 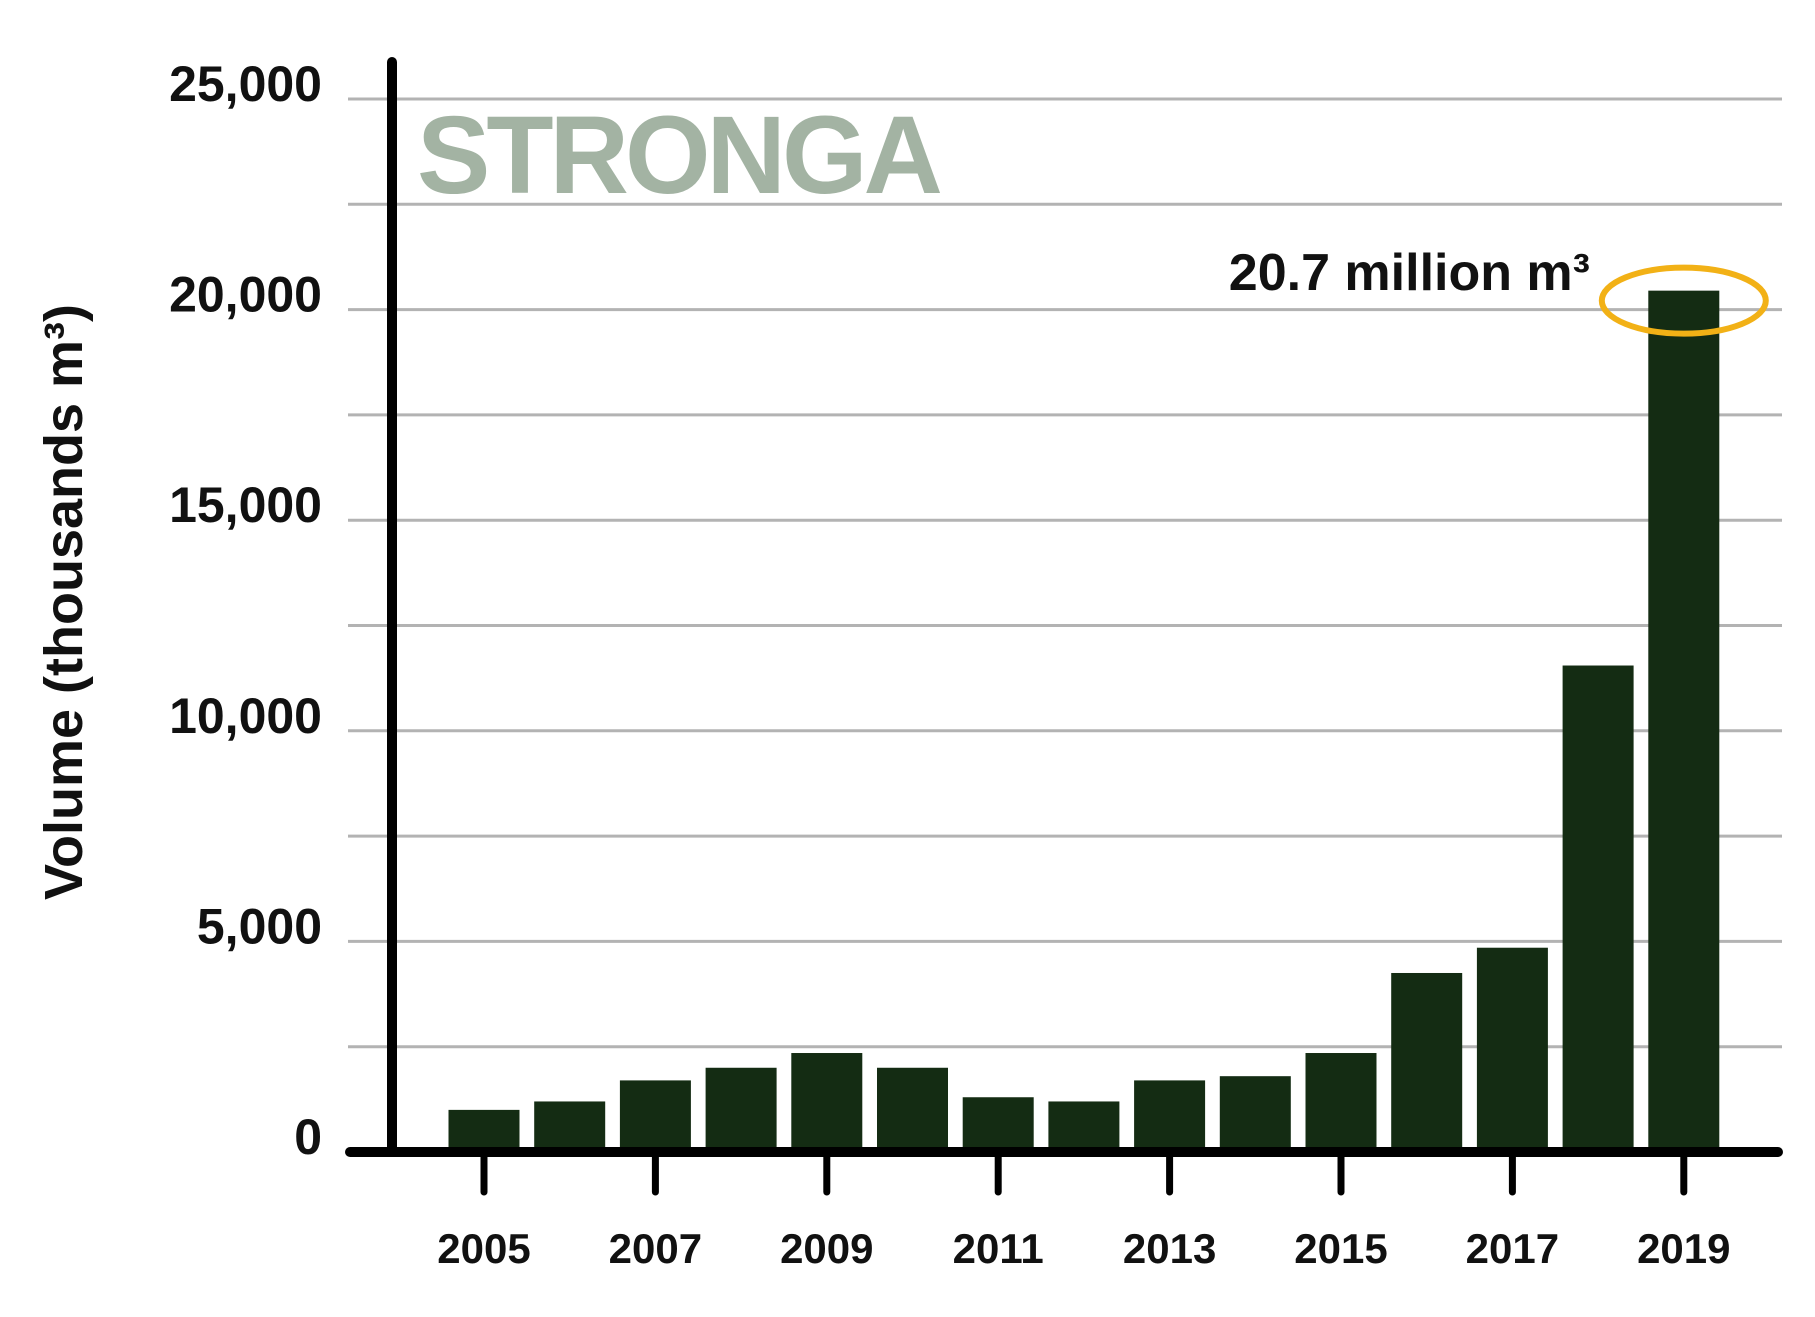 What do you see at coordinates (1341, 1102) in the screenshot?
I see `bar-2015` at bounding box center [1341, 1102].